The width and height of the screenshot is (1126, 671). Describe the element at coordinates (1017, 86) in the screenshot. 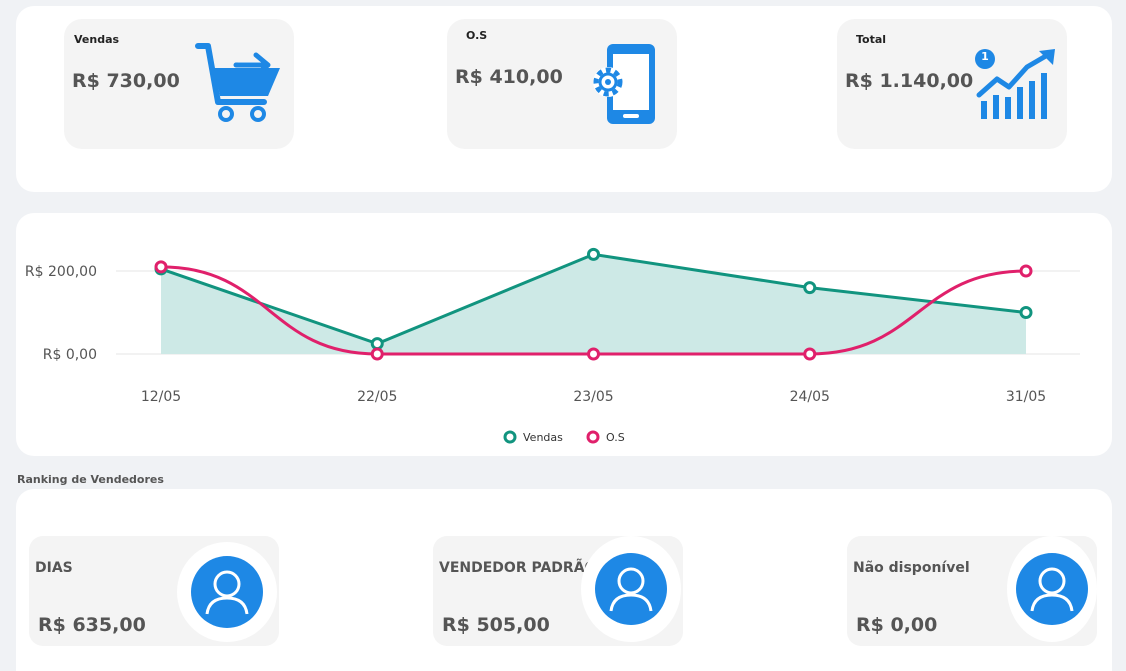

I see `growth-chart-icon: 1` at that location.